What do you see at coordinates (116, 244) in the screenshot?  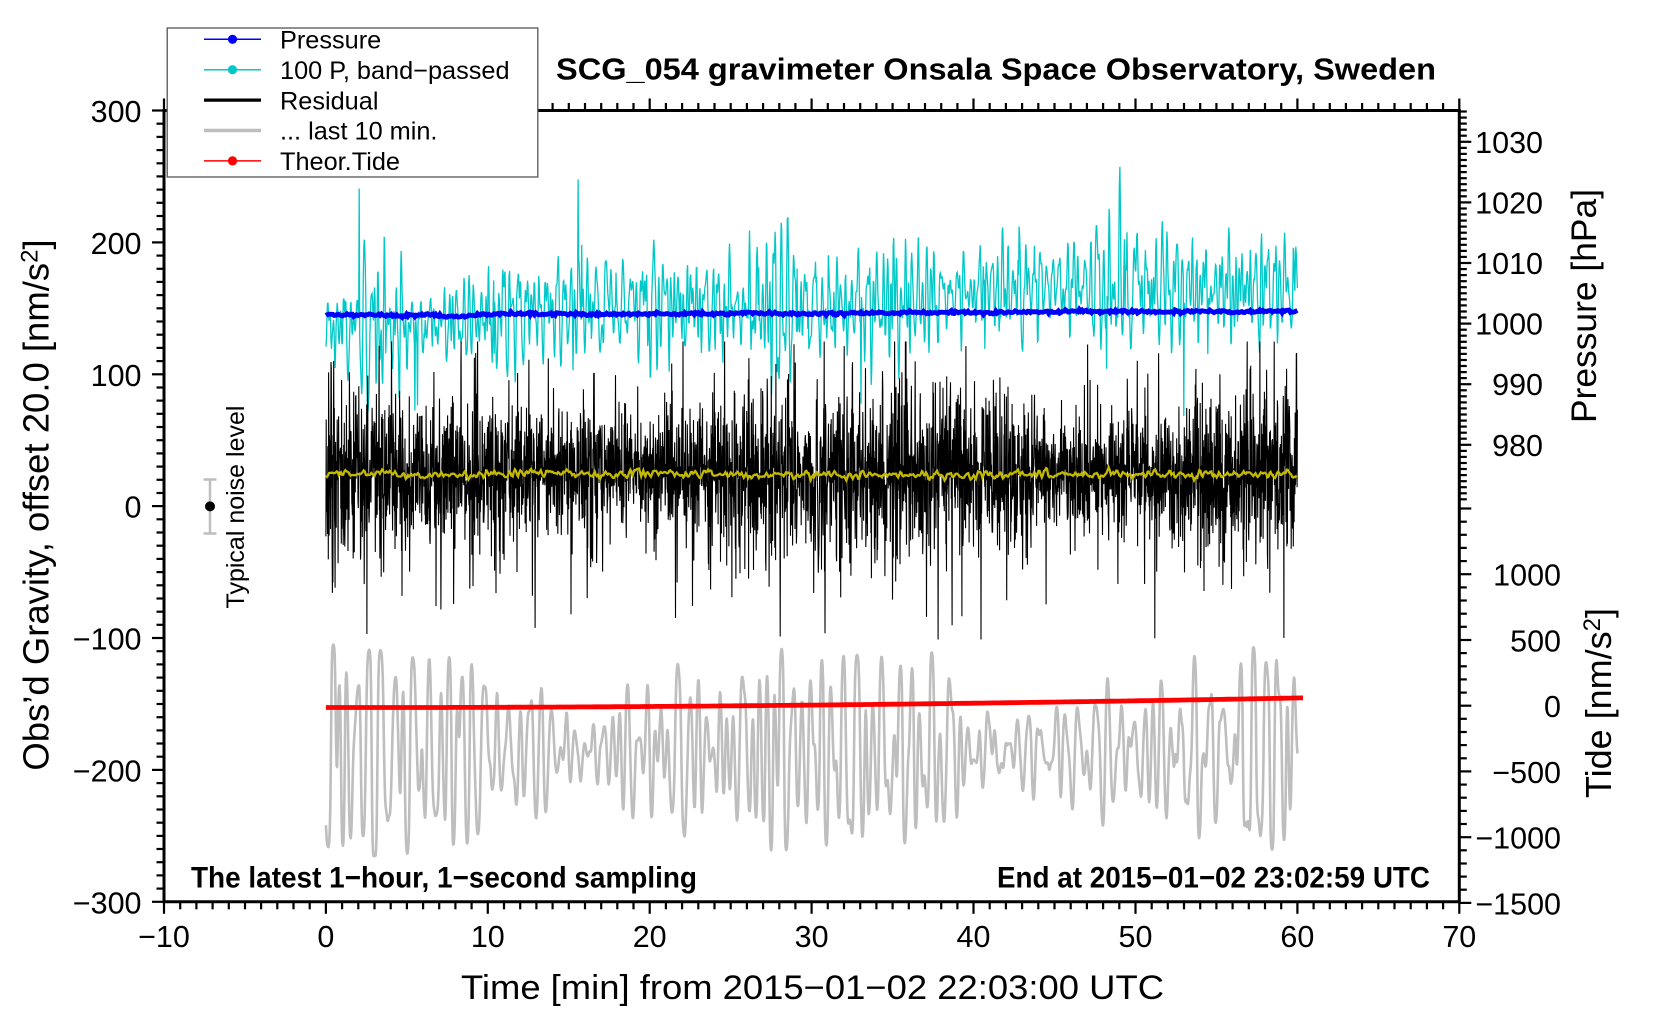 I see `svg-text: 200` at bounding box center [116, 244].